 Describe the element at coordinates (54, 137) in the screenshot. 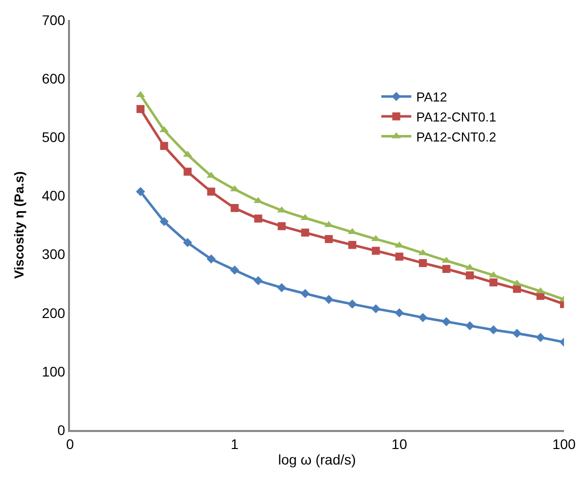

I see `y-tick-label: 500` at that location.